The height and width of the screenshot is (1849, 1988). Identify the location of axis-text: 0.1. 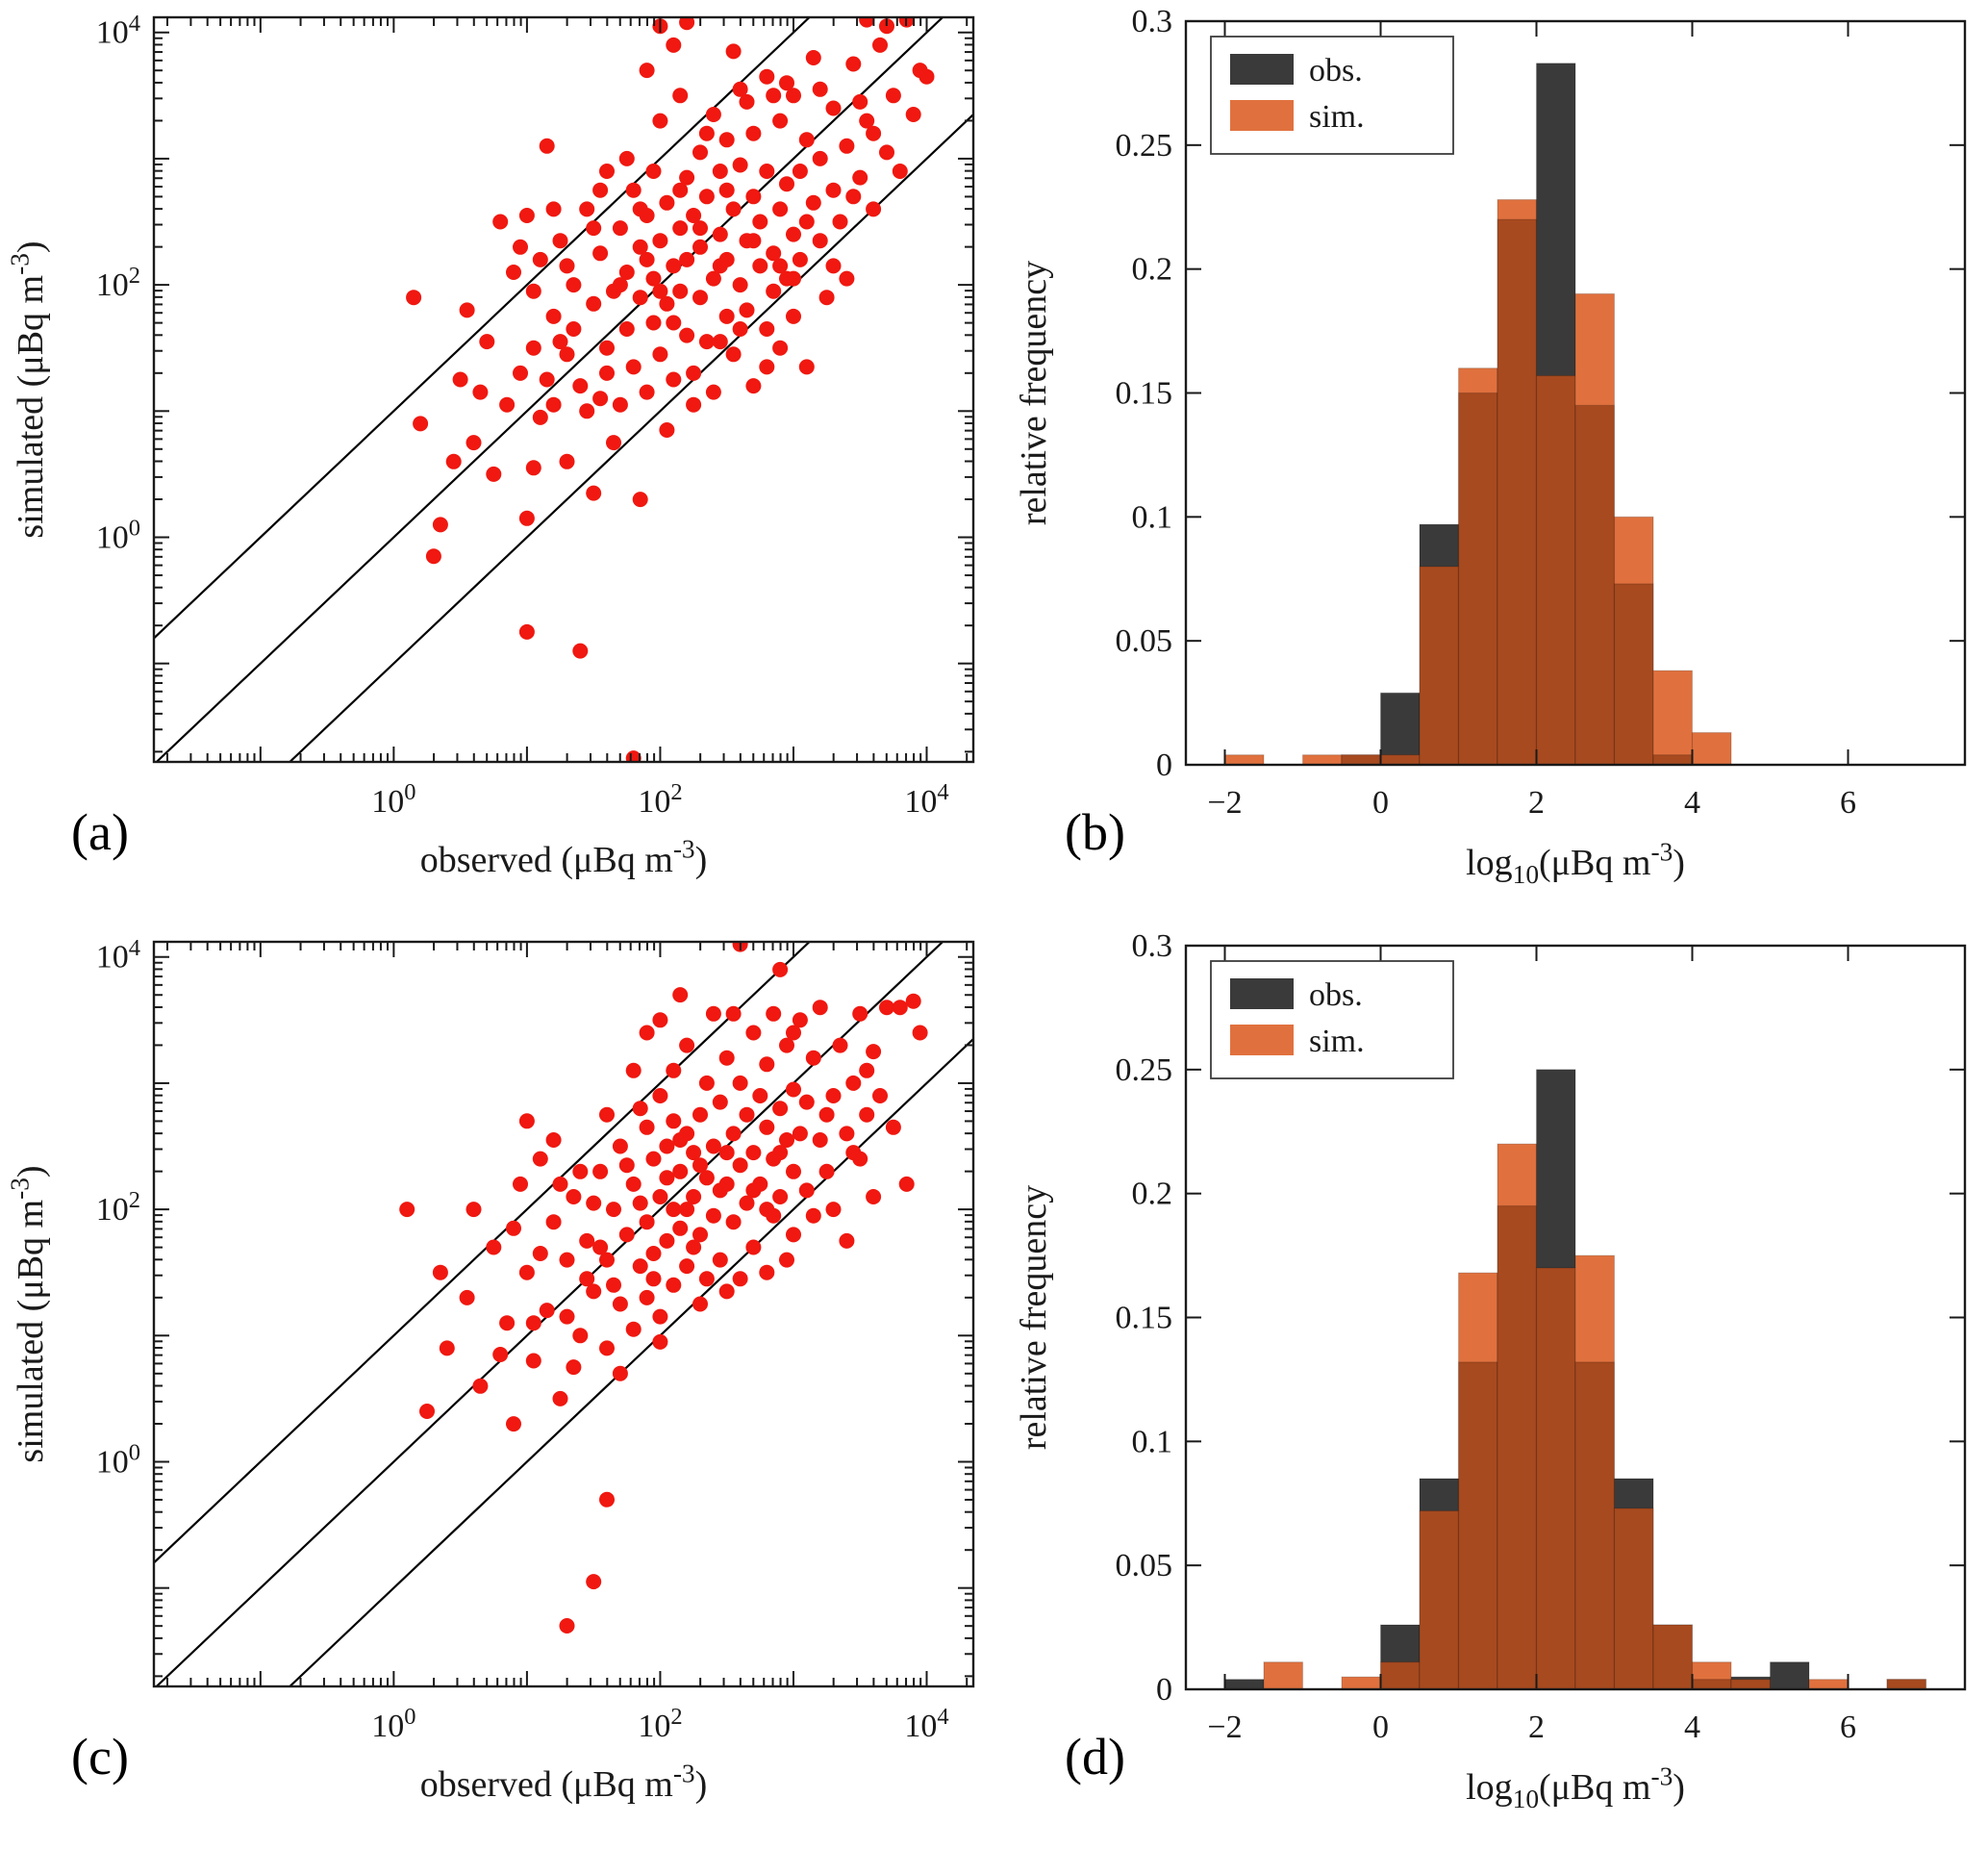
(1152, 1442).